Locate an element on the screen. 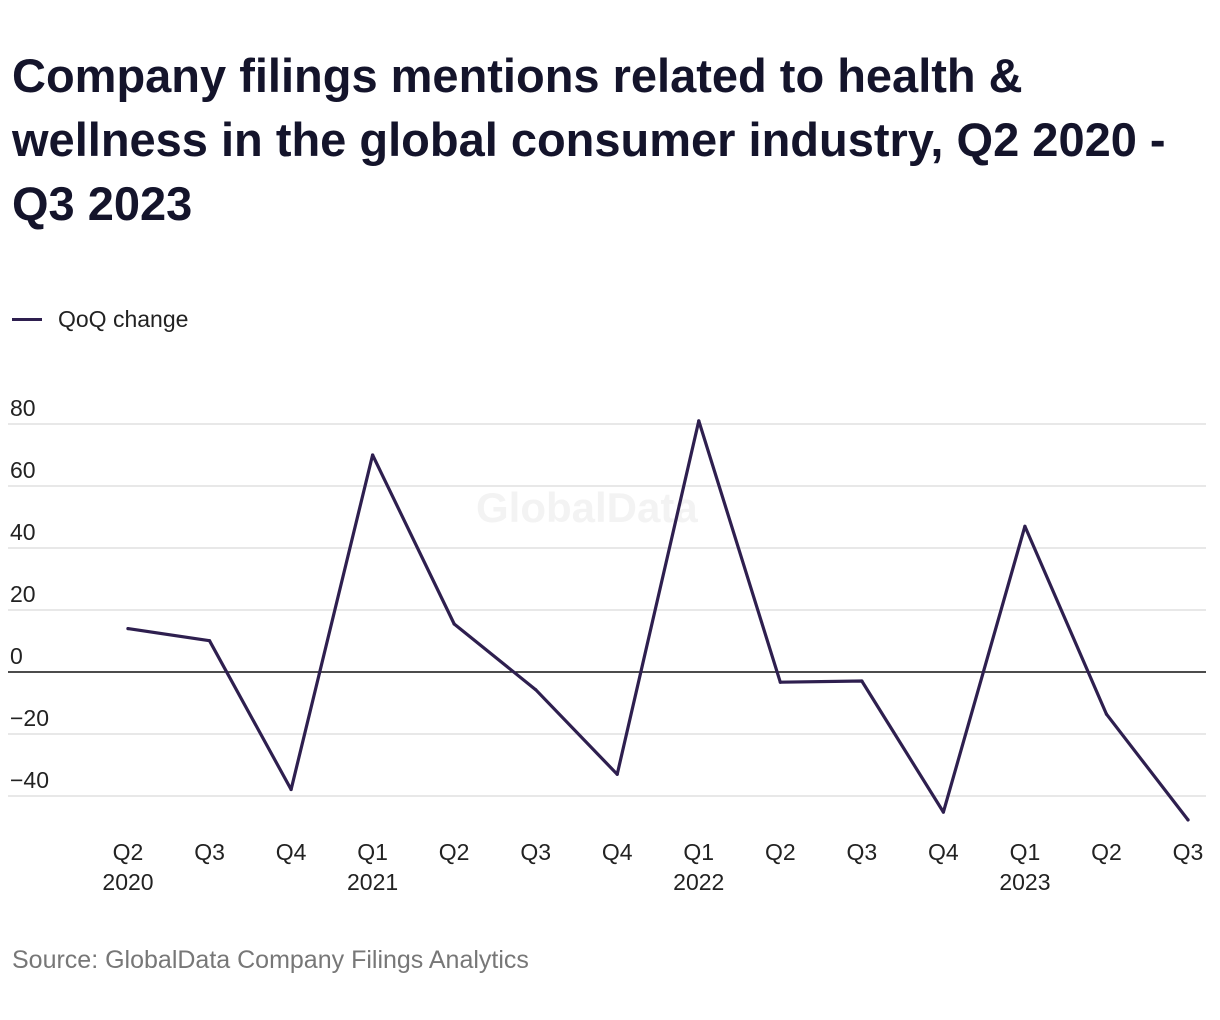 The image size is (1220, 1020). x-tick-year-label: 2022 is located at coordinates (698, 882).